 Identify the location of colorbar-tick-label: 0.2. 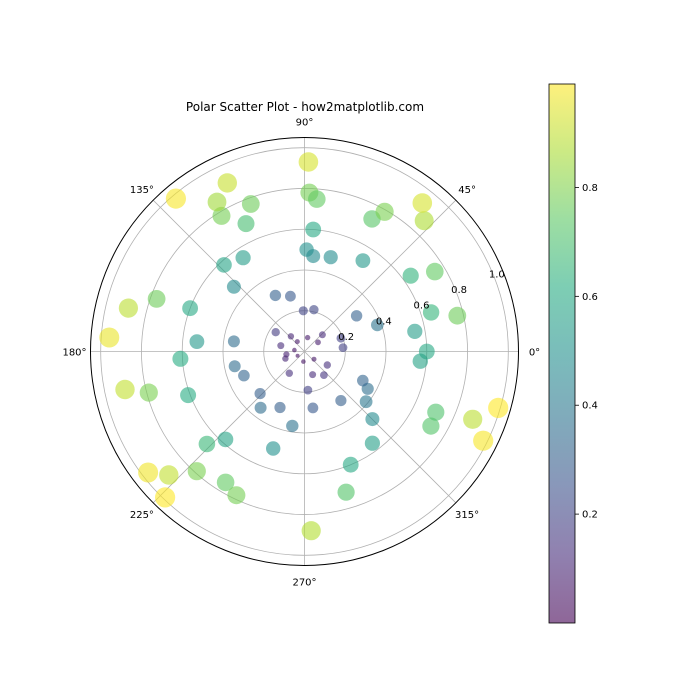
(590, 515).